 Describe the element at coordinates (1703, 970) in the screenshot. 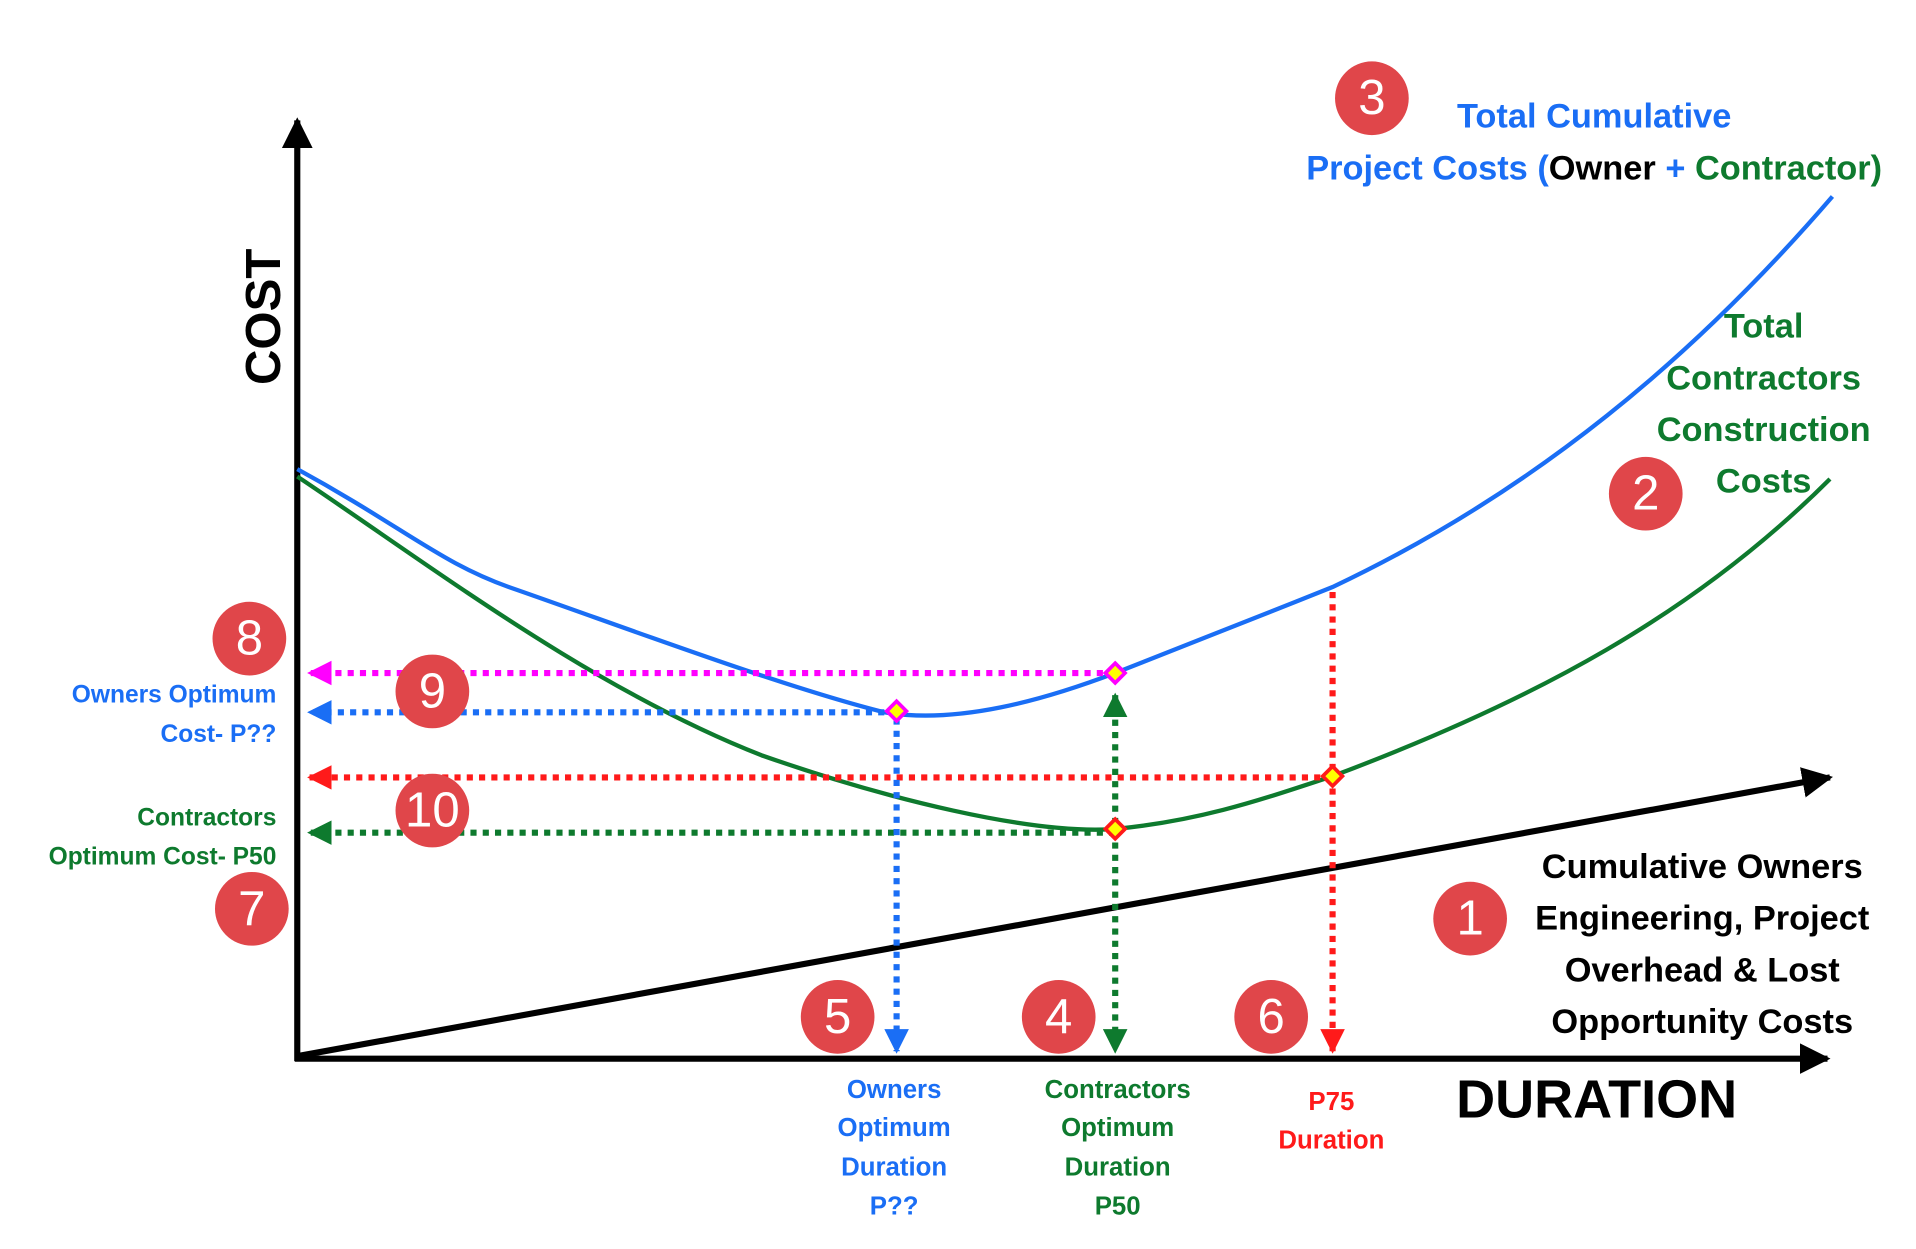

I see `label-line: Overhead & Lost` at that location.